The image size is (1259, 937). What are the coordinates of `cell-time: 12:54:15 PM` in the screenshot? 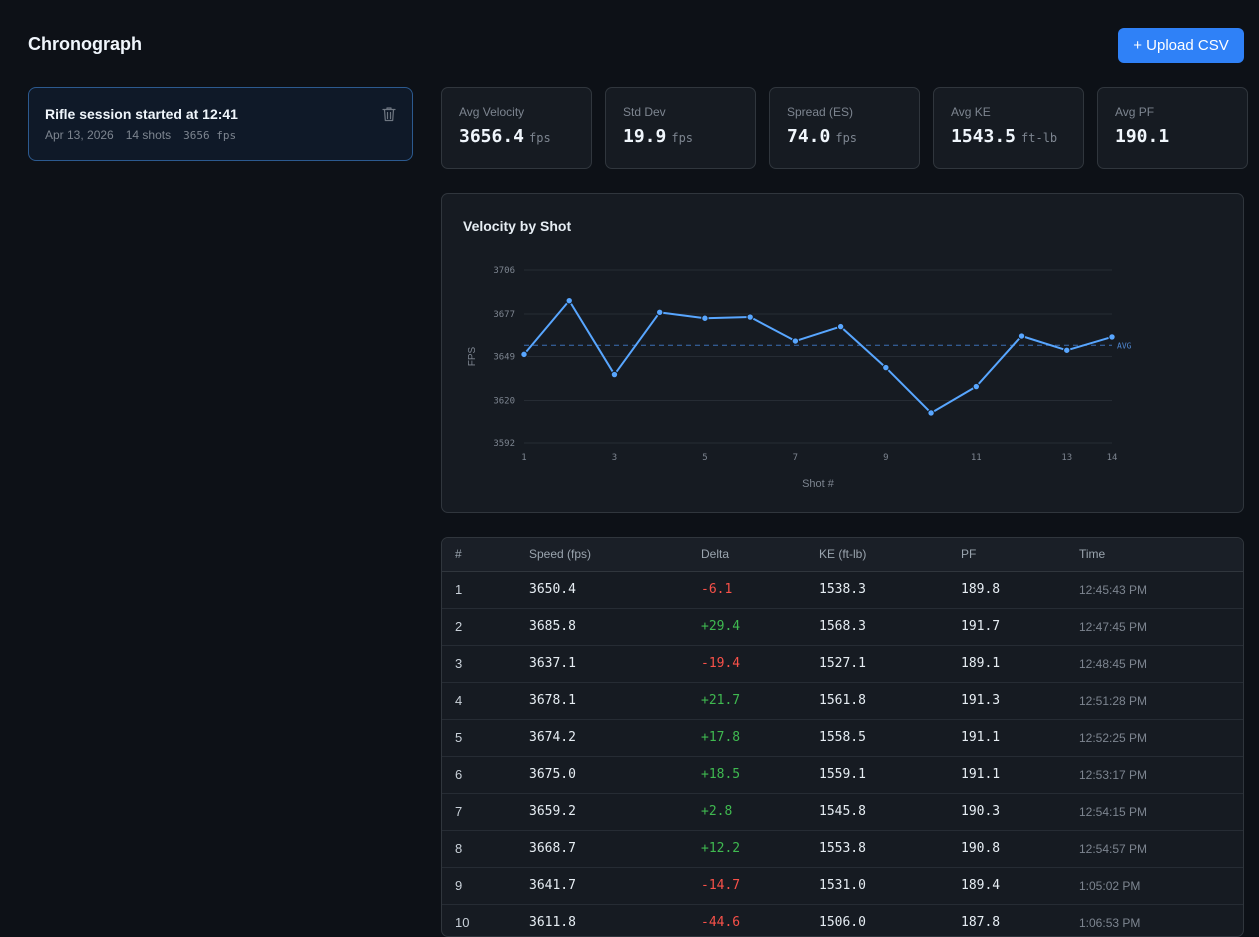 It's located at (1161, 812).